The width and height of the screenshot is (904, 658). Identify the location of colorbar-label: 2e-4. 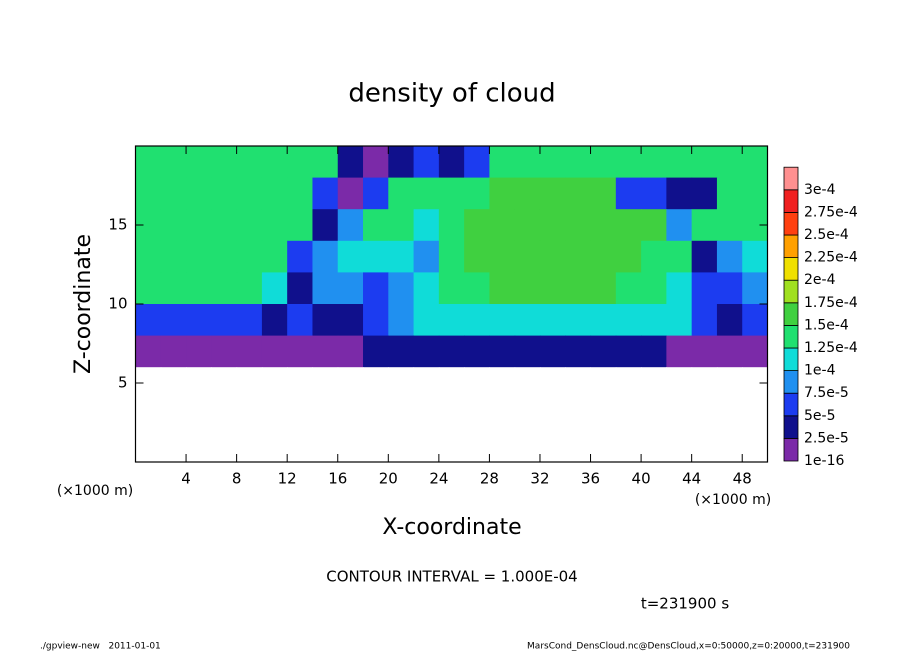
(820, 280).